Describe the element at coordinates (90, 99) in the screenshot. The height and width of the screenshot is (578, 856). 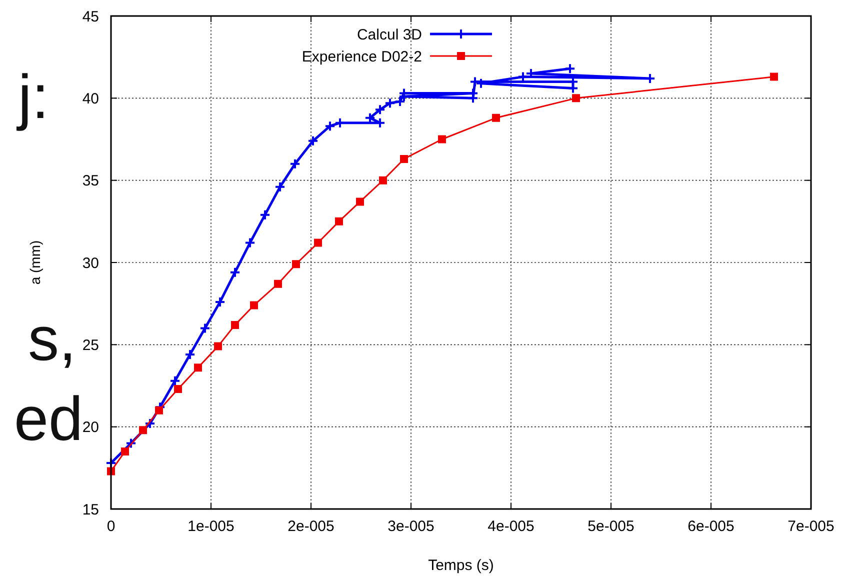
I see `y-tick-label: 40` at that location.